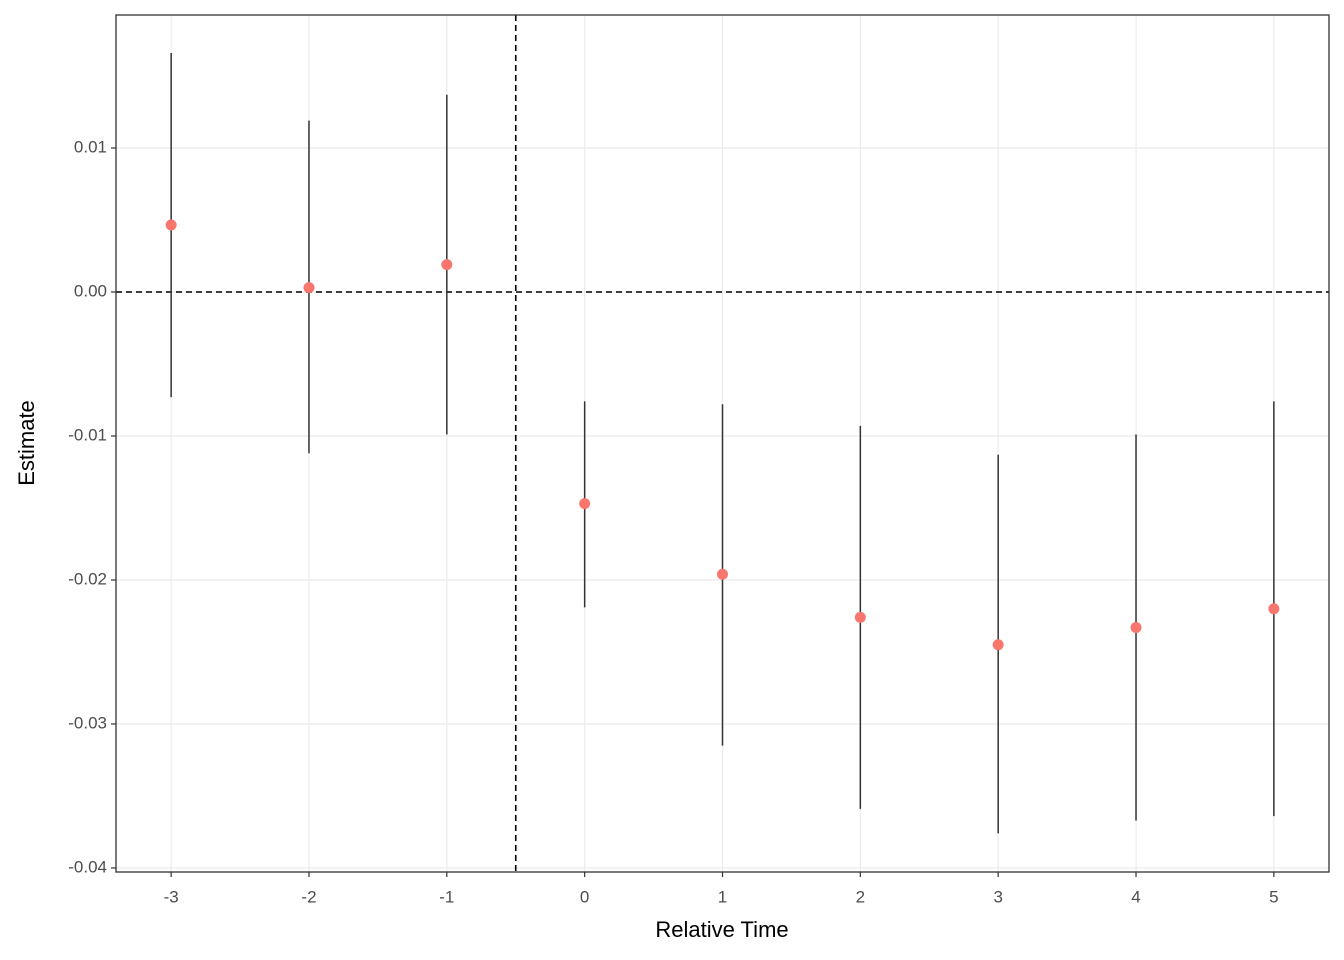  Describe the element at coordinates (87, 722) in the screenshot. I see `y-tick-label: -0.03` at that location.